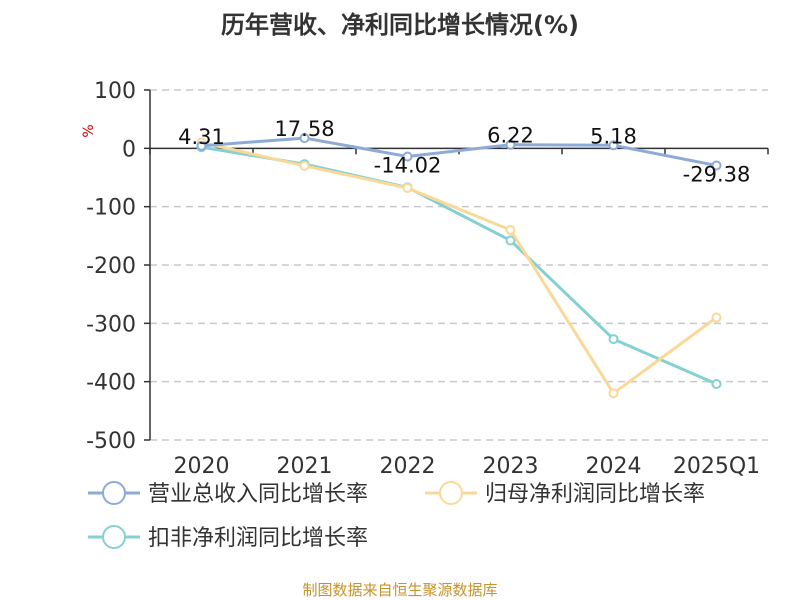 This screenshot has height=600, width=800. I want to click on x-tick-label: 2025Q1, so click(716, 466).